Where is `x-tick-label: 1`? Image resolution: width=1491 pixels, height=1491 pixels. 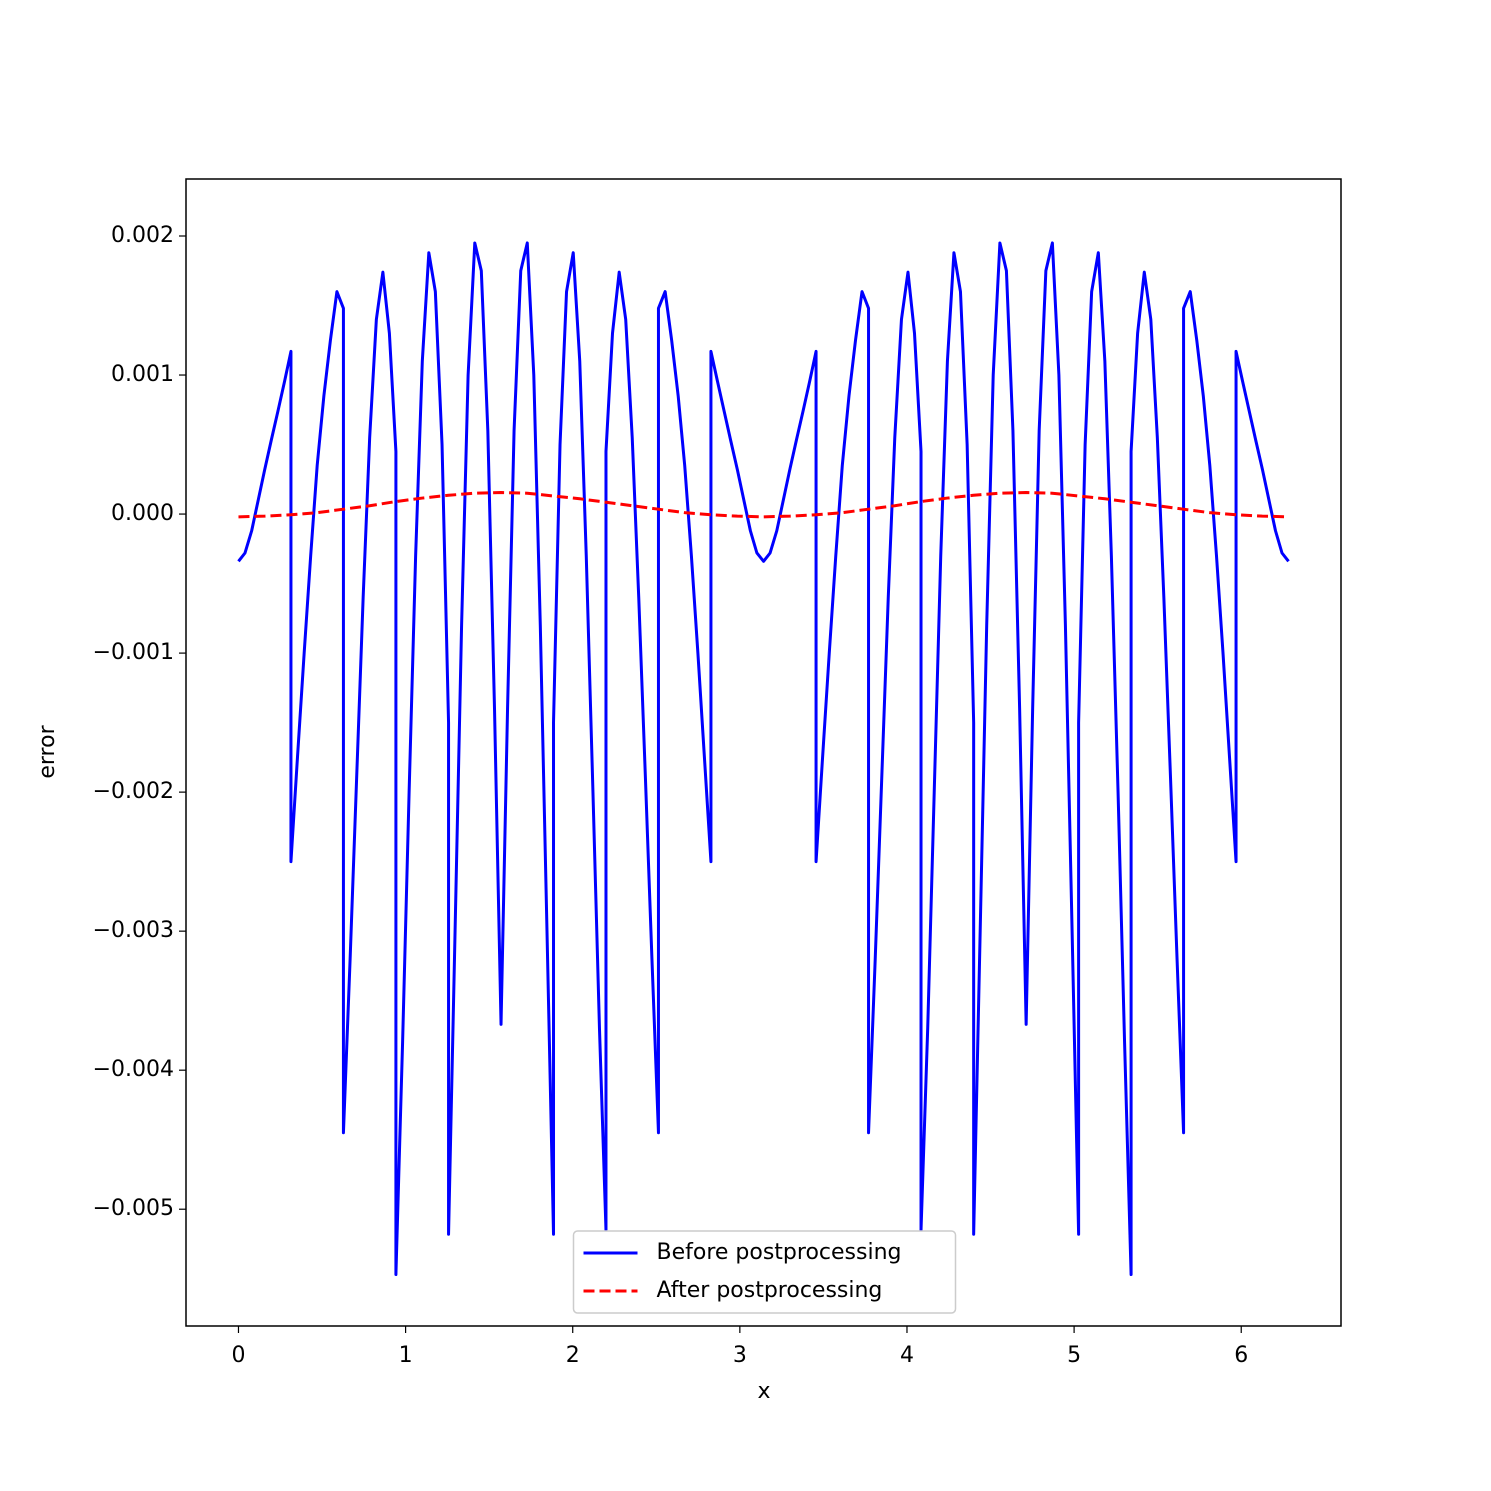 x-tick-label: 1 is located at coordinates (406, 1355).